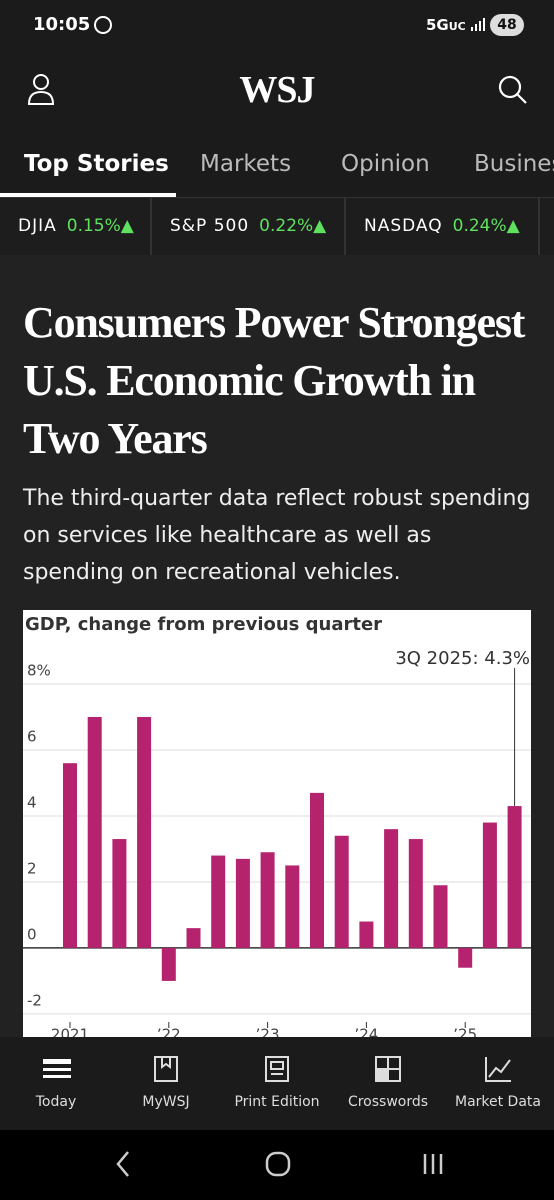 The image size is (554, 1200). What do you see at coordinates (388, 1102) in the screenshot?
I see `nav-label: Crosswords` at bounding box center [388, 1102].